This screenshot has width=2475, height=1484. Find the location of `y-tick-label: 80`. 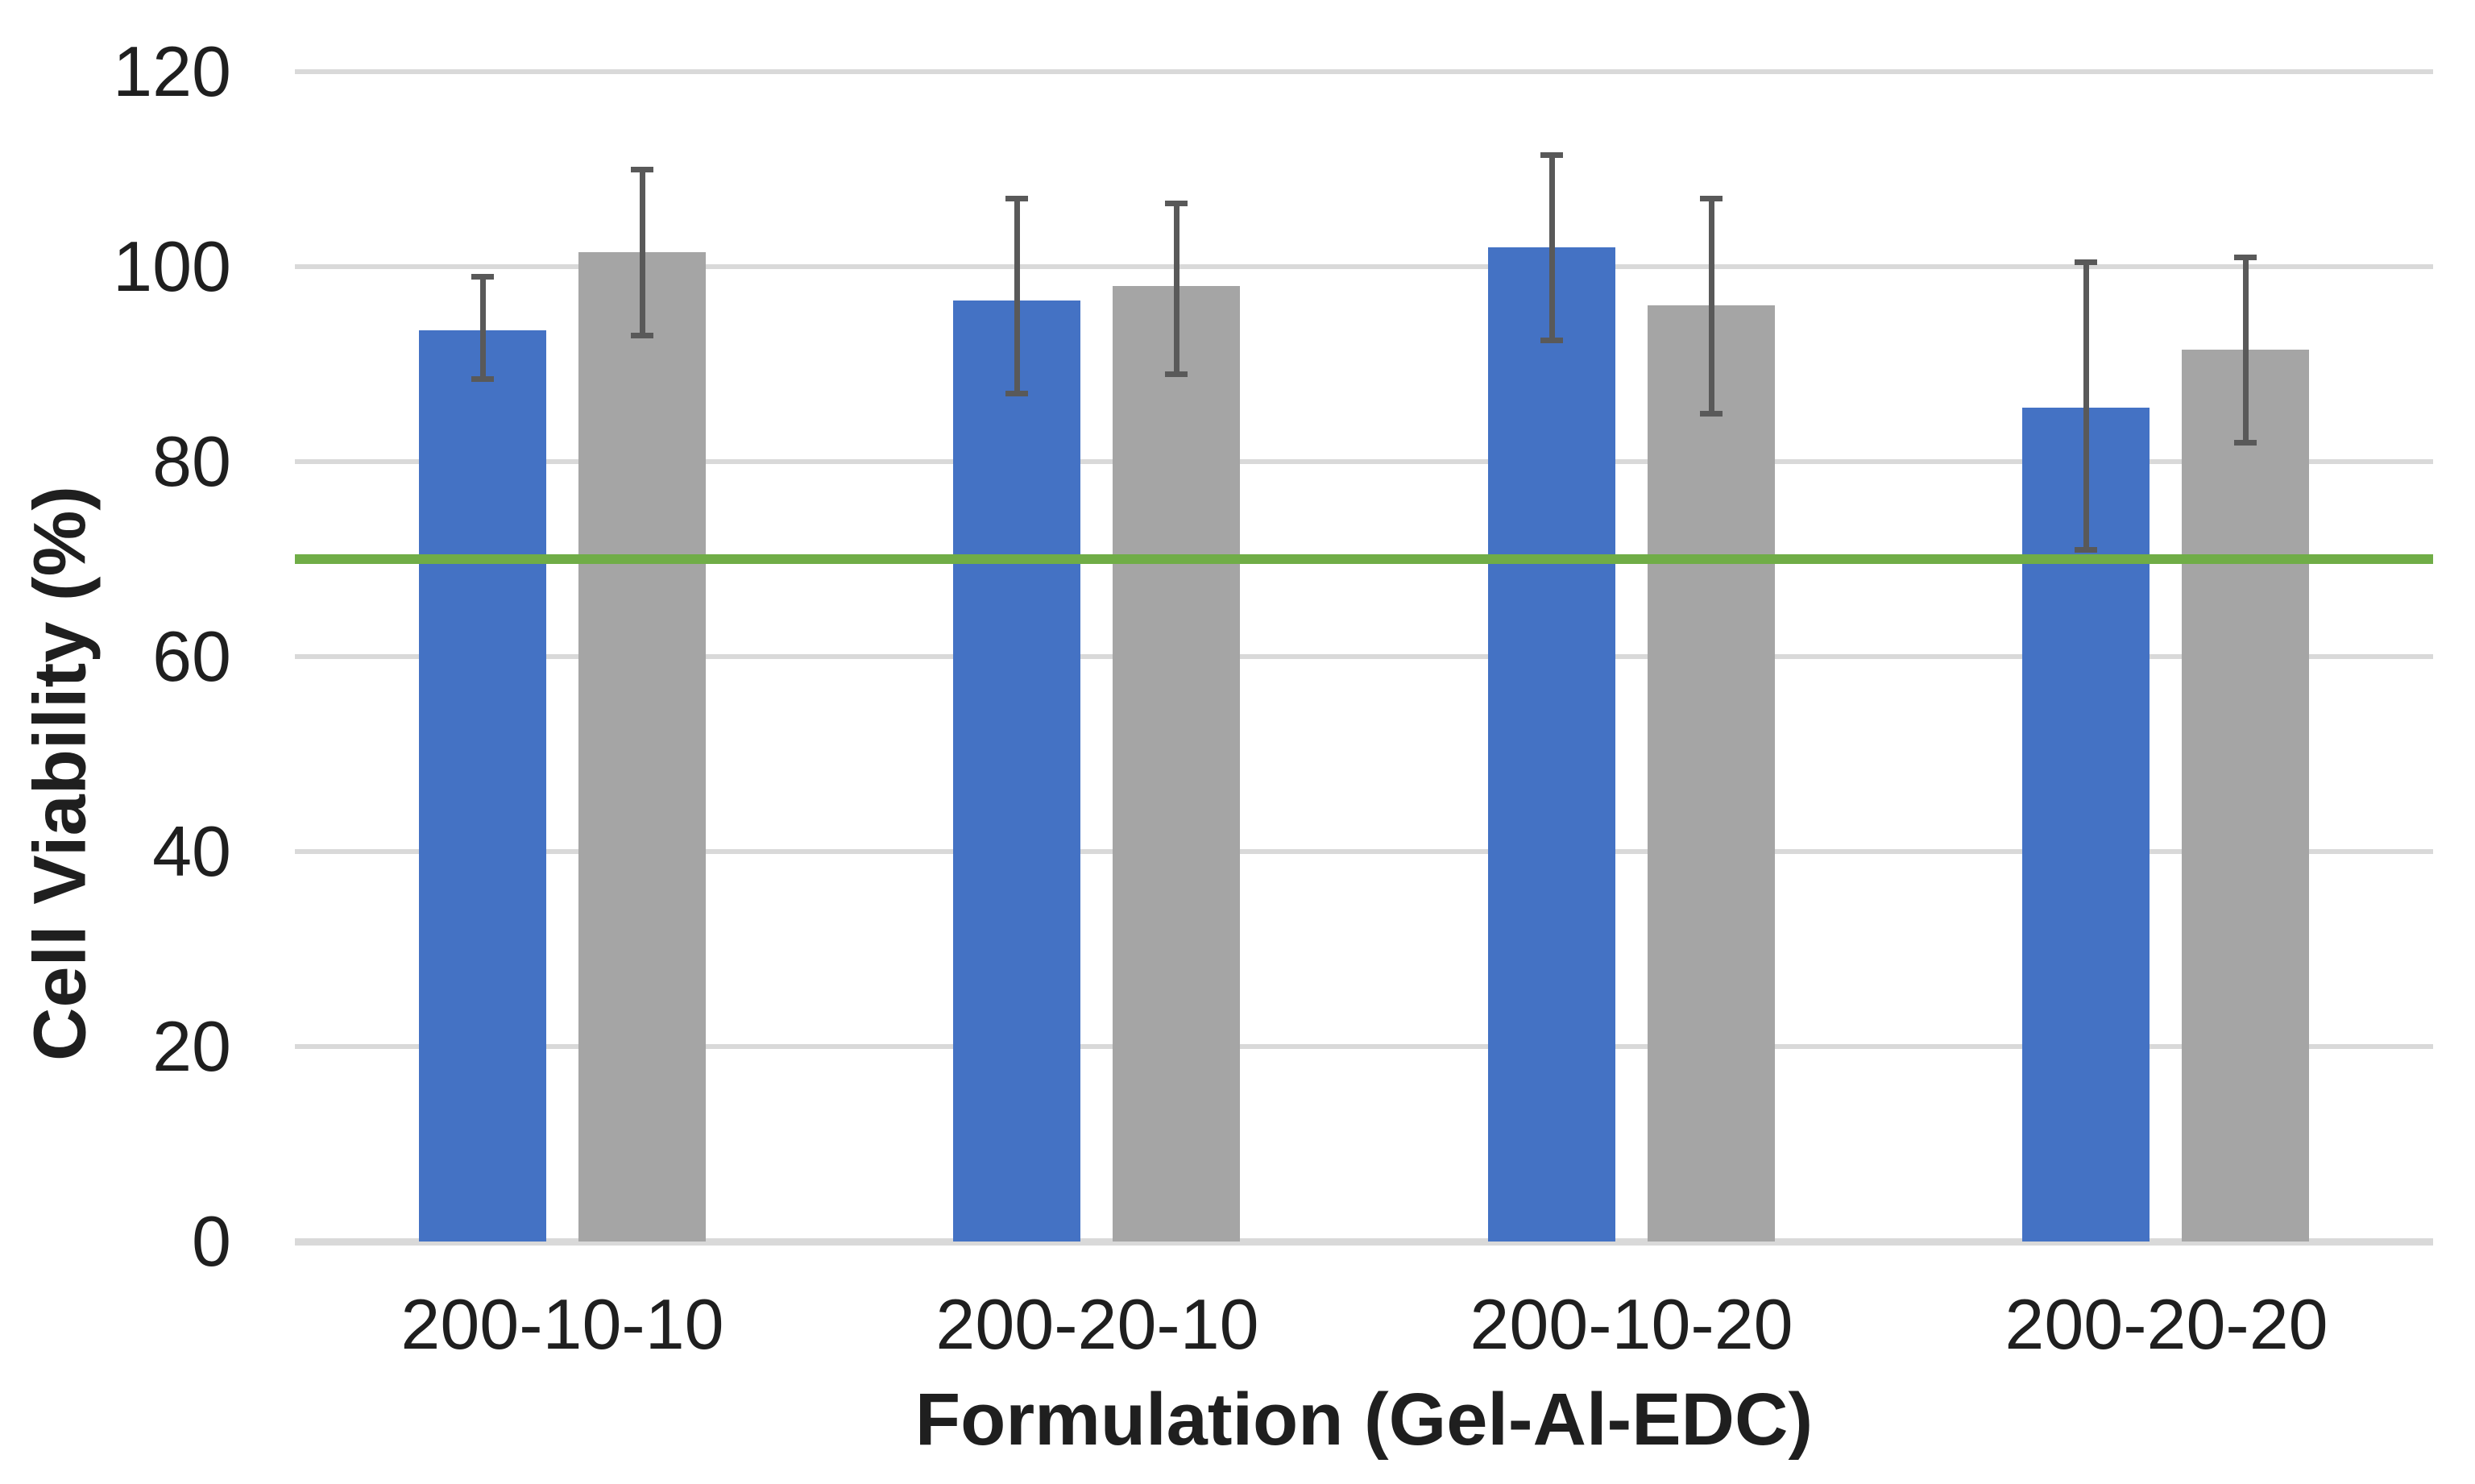

y-tick-label: 80 is located at coordinates (191, 461).